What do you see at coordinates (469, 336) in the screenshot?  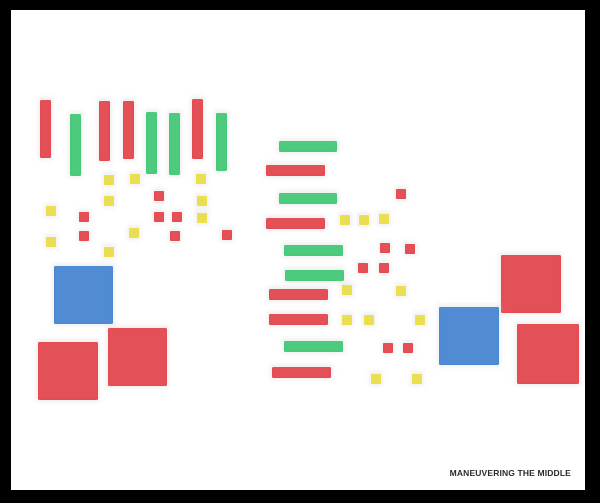 I see `flat-right-blue` at bounding box center [469, 336].